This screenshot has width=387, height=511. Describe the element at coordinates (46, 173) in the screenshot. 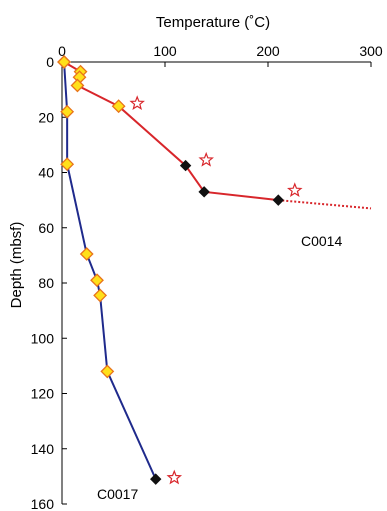

I see `y-tick-label: 40` at that location.